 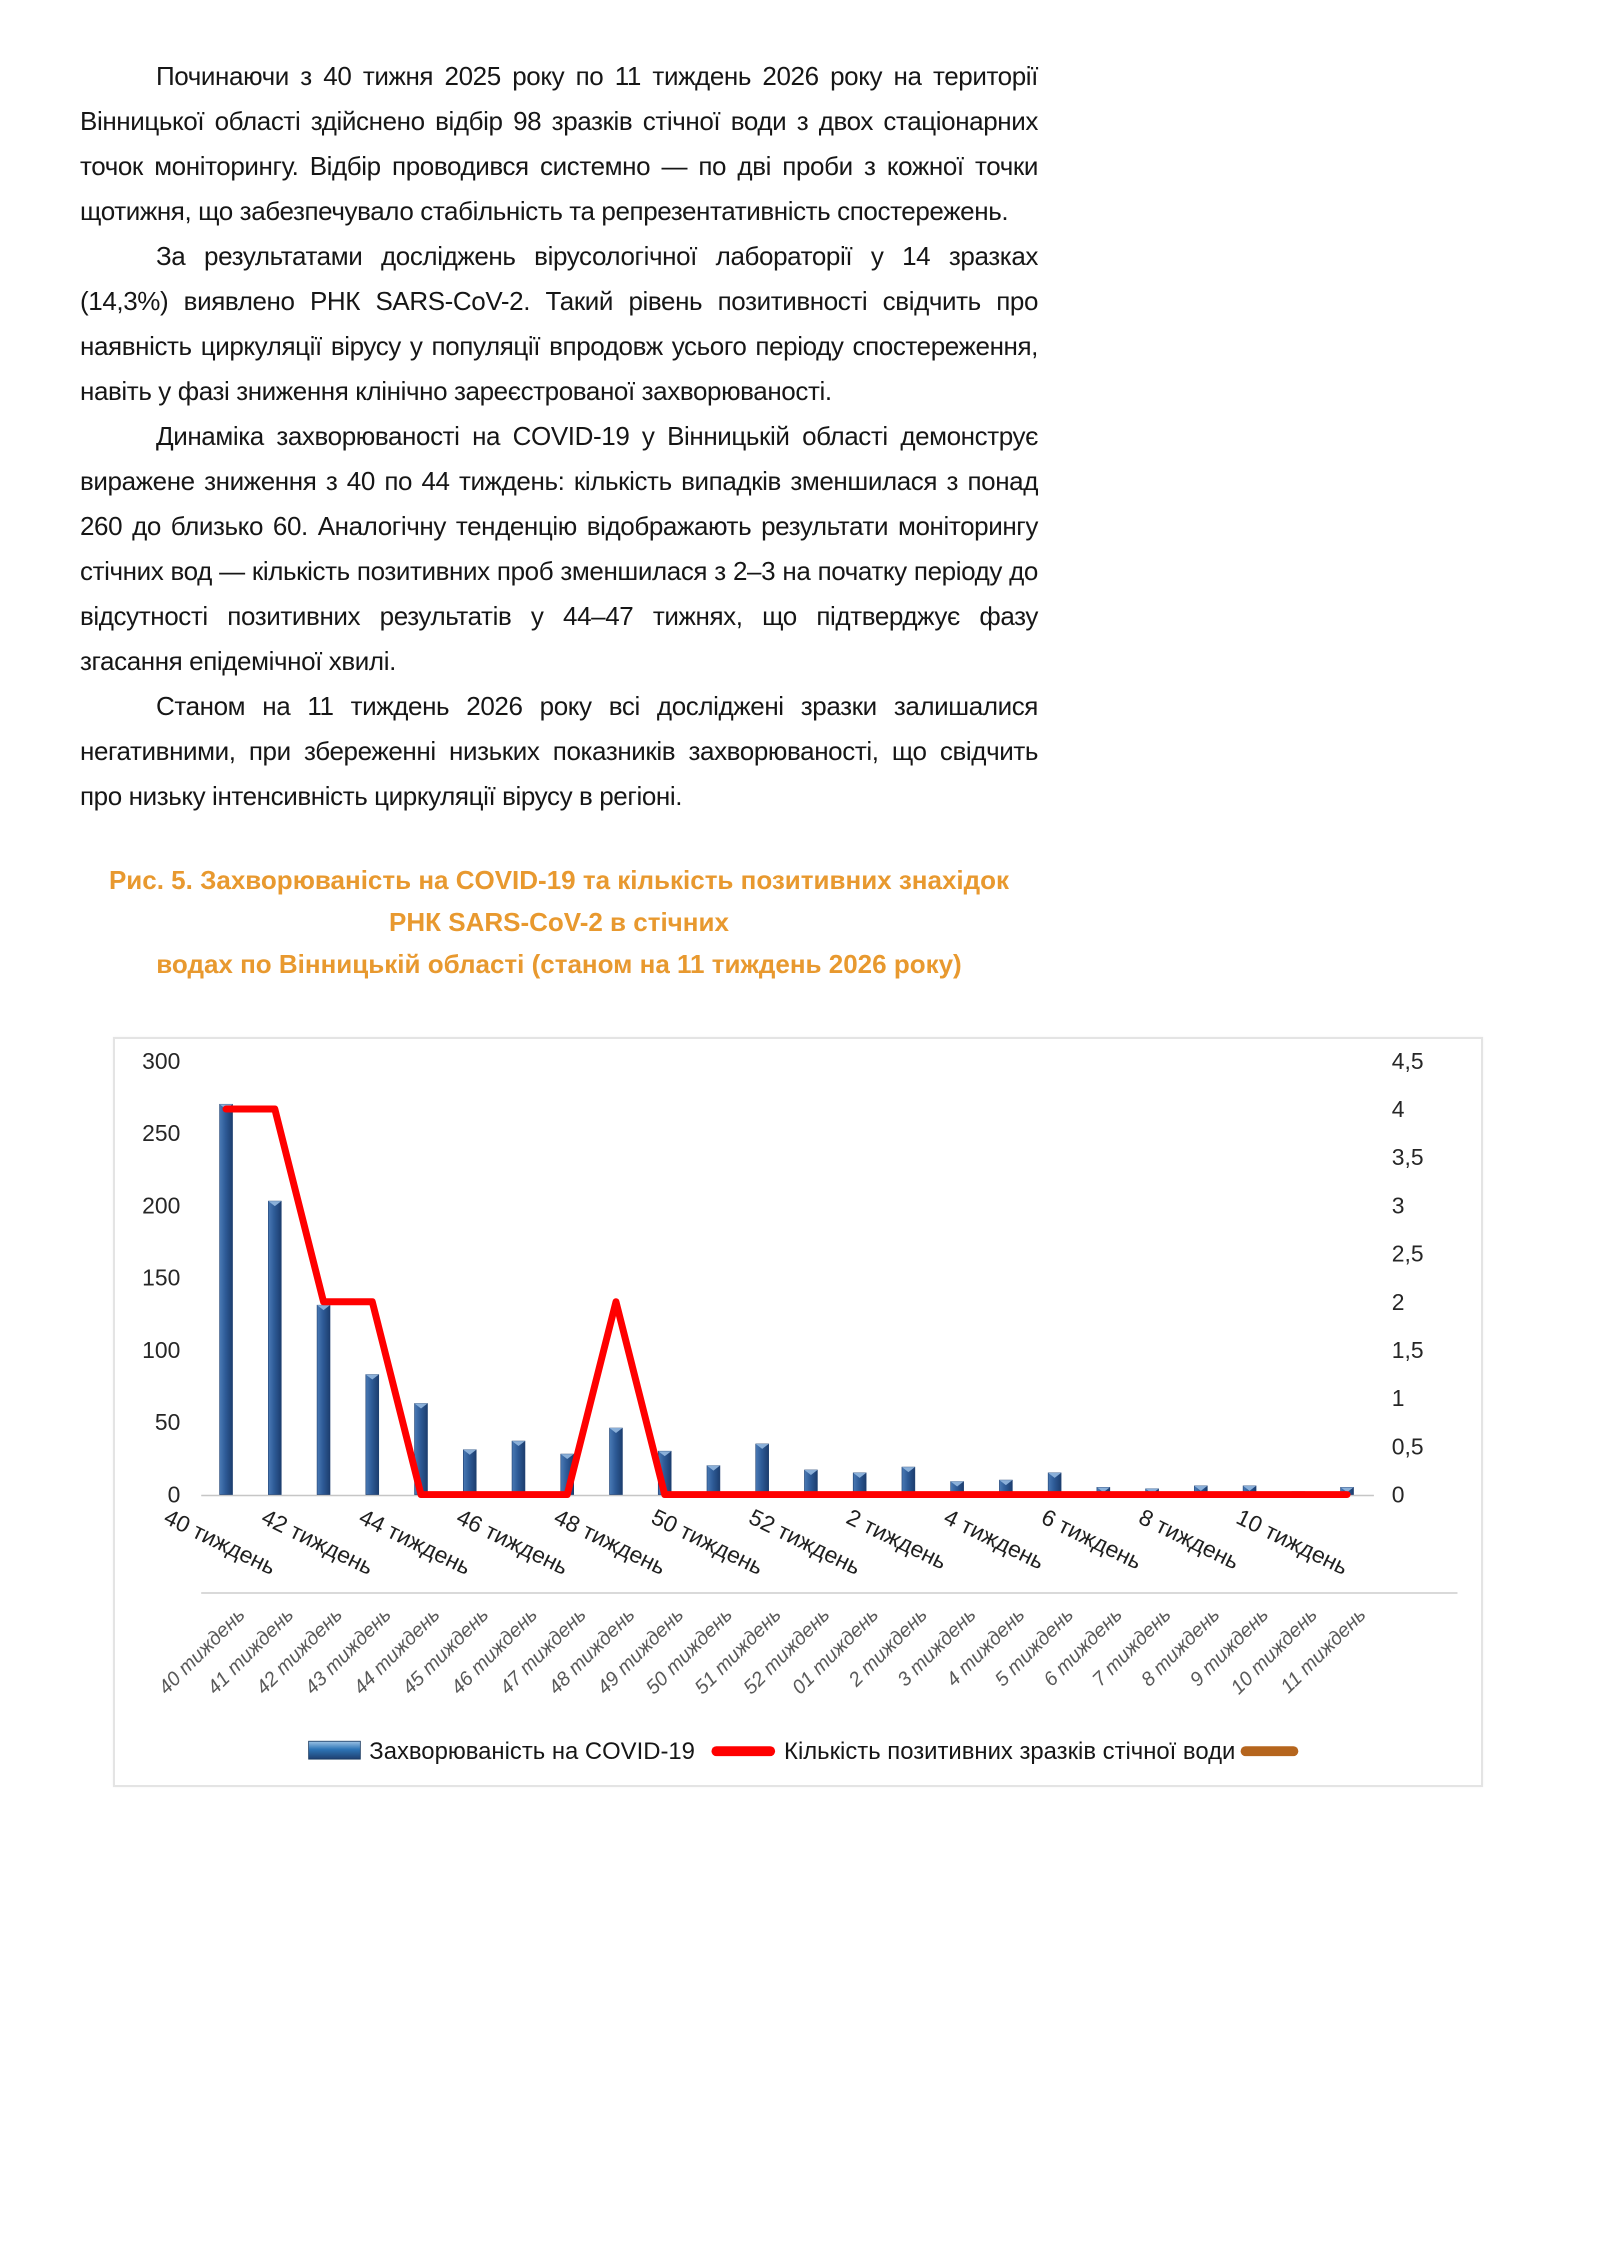 What do you see at coordinates (318, 1542) in the screenshot?
I see `x-axis-primary-label: 42 тиждень` at bounding box center [318, 1542].